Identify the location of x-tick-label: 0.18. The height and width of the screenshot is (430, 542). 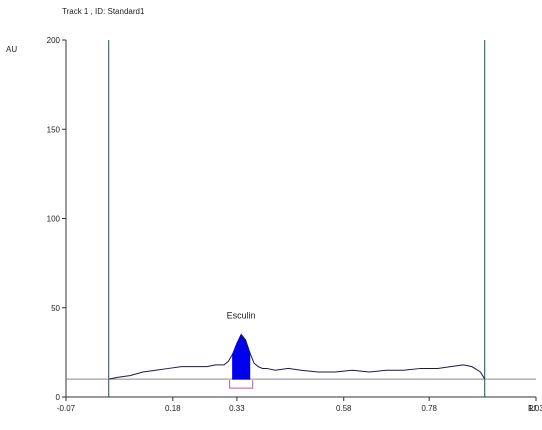
(173, 408).